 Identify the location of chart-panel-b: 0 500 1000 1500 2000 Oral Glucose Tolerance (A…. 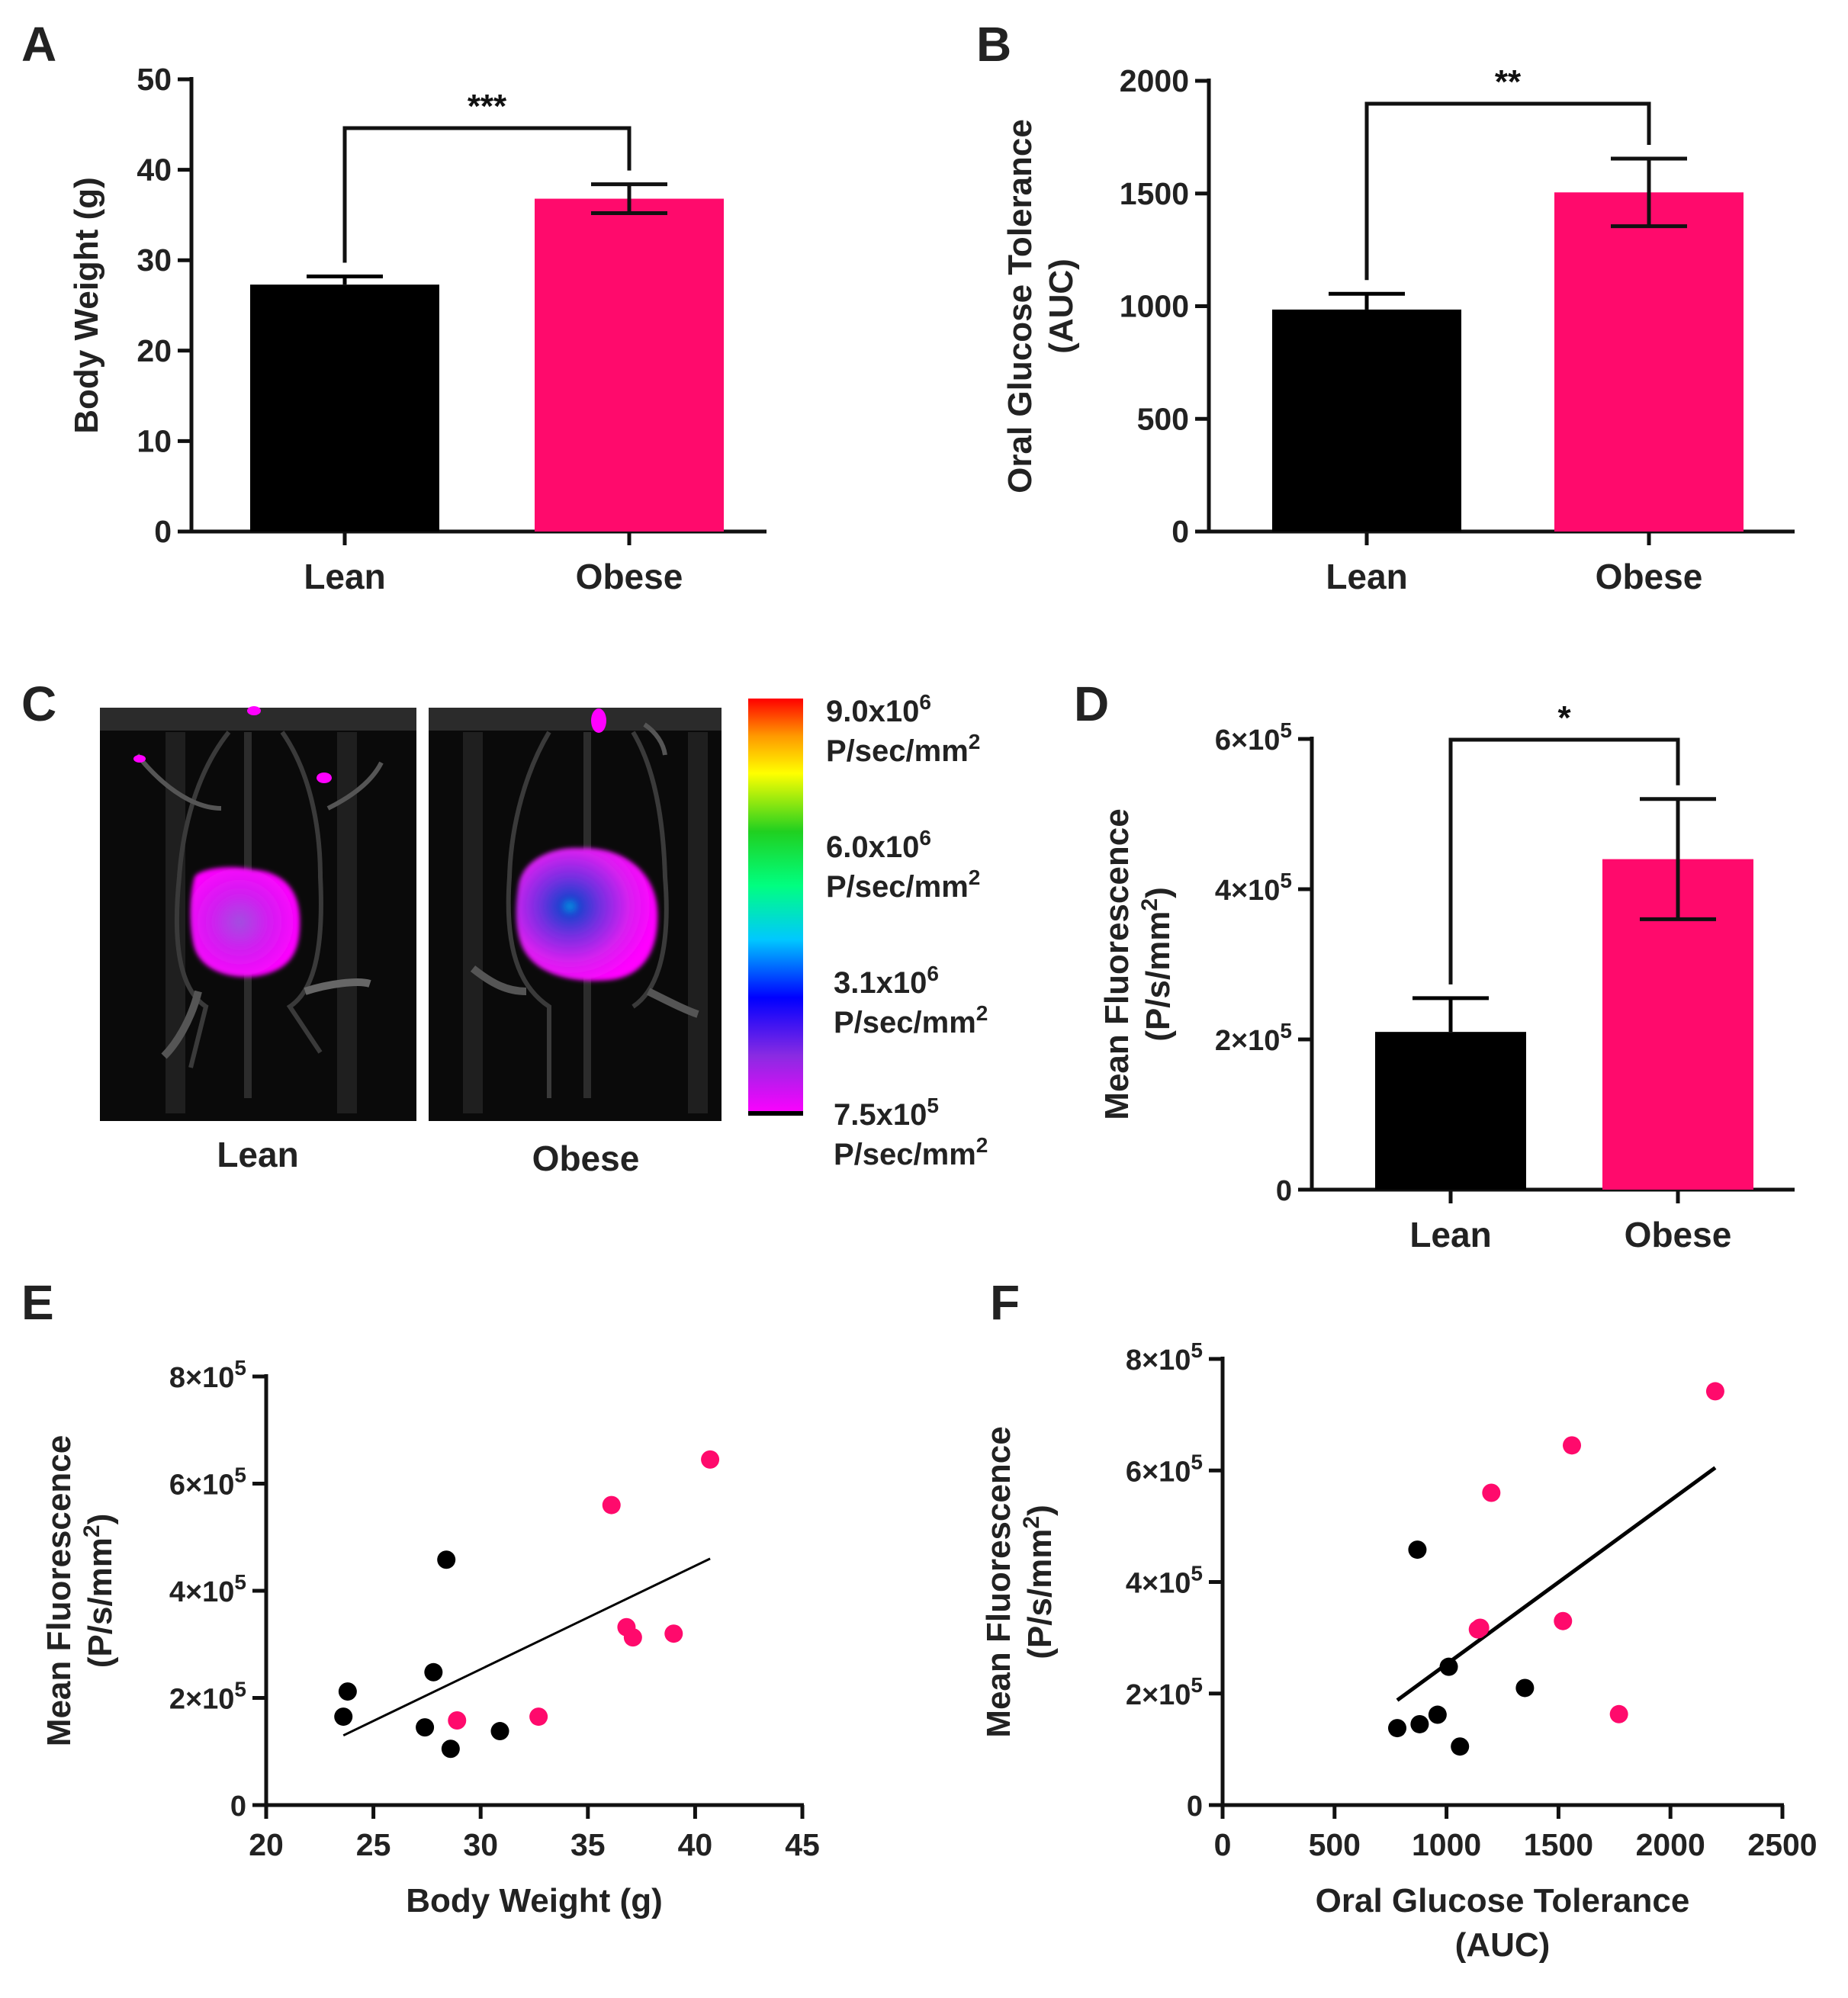
(1398, 329).